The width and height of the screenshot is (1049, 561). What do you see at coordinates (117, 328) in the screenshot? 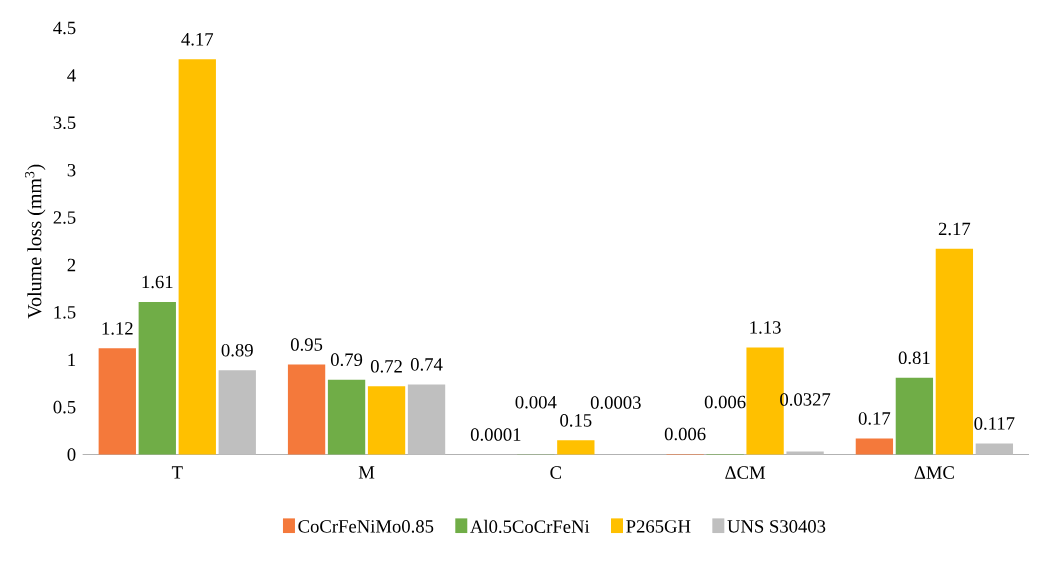
I see `data-label: 1.12` at bounding box center [117, 328].